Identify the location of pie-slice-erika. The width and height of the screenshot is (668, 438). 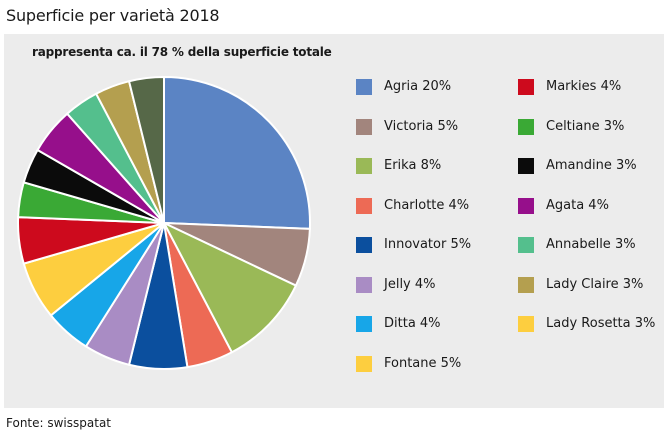
(229, 287).